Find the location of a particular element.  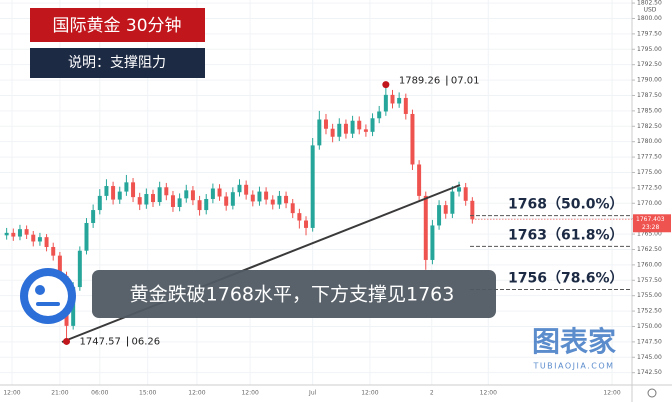

countdown: 23:28 is located at coordinates (650, 227).